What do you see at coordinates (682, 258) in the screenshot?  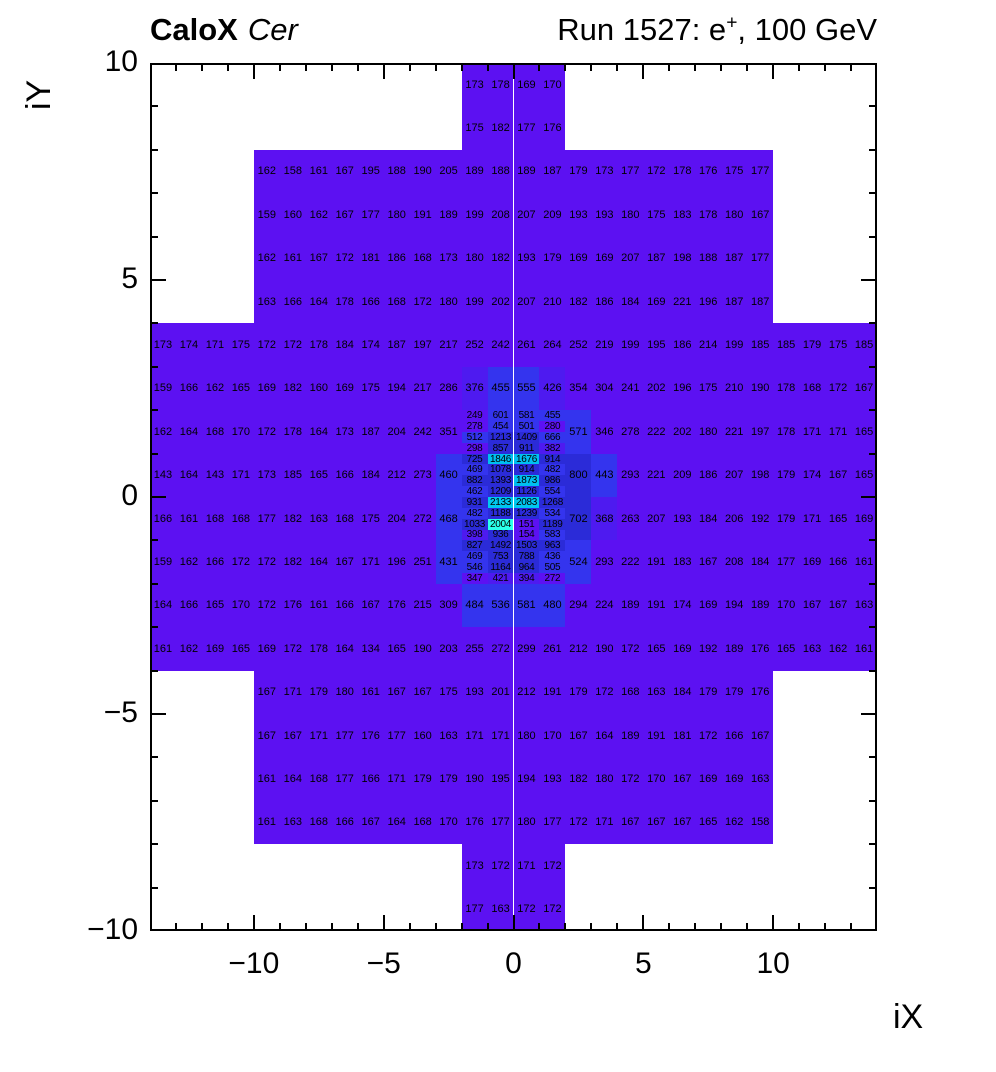 I see `heatmap-cell: 198` at bounding box center [682, 258].